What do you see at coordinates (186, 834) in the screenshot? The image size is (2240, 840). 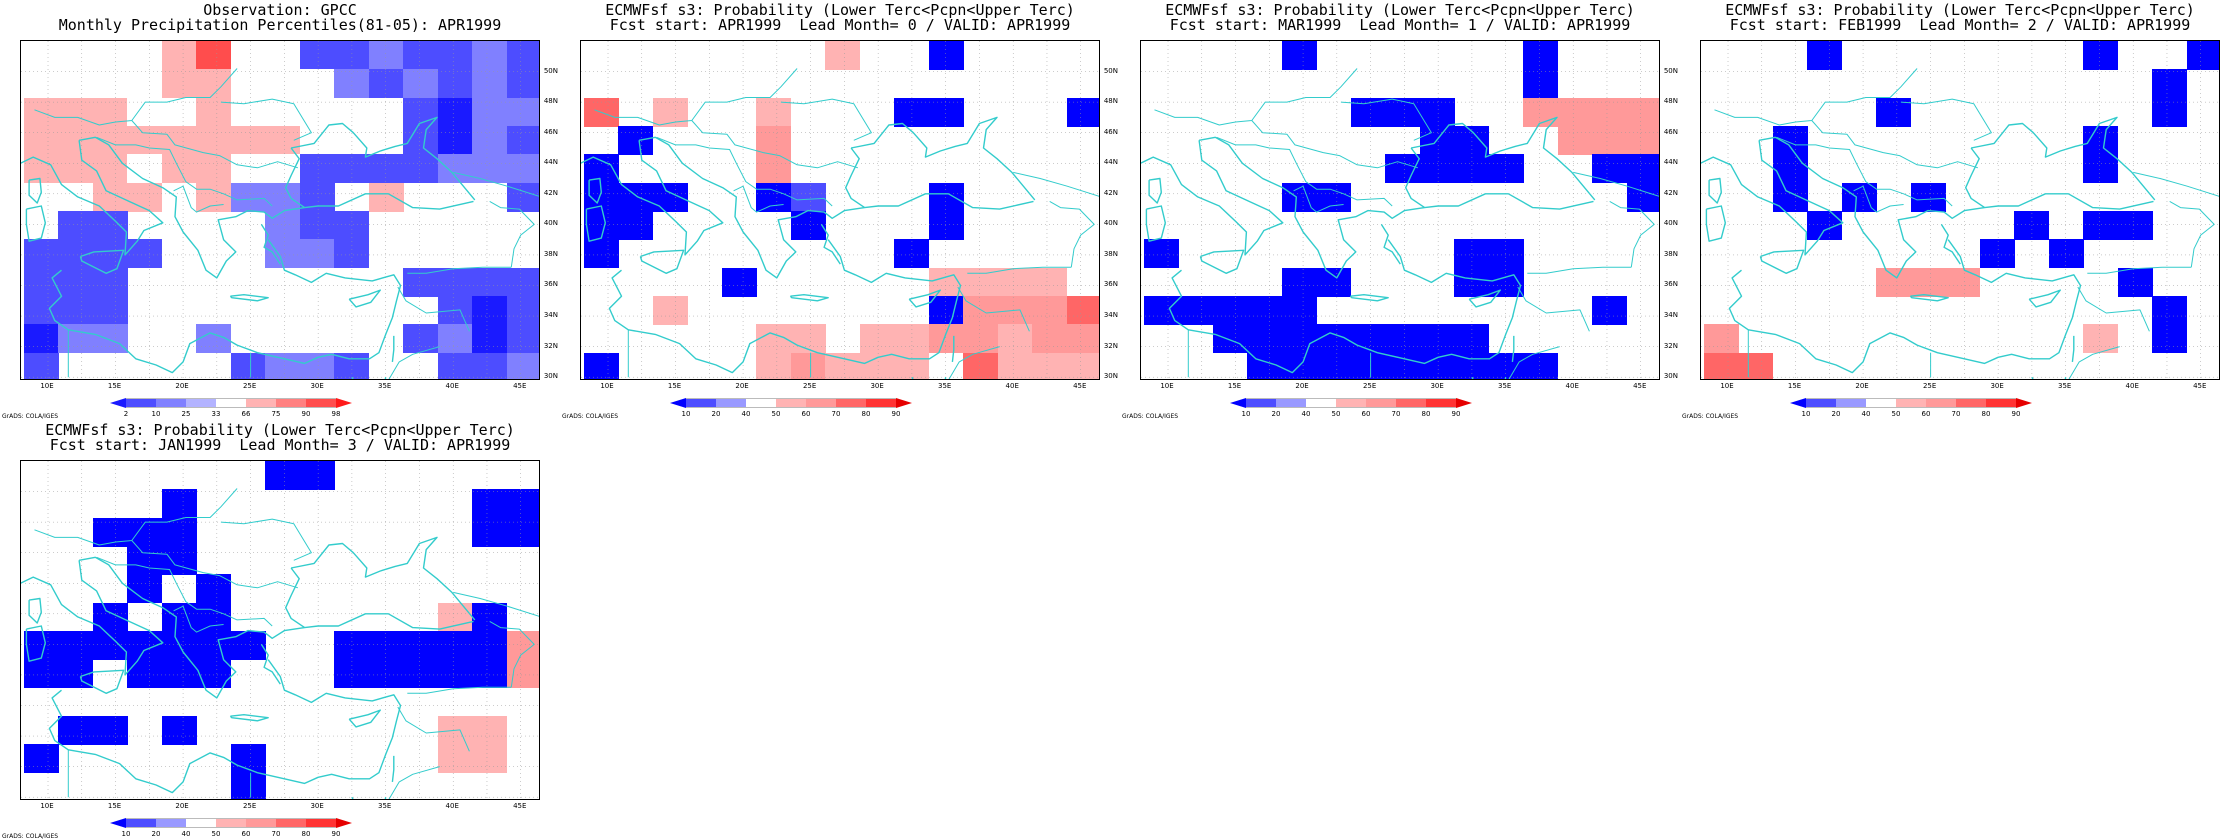 I see `colorbar-label: 40` at bounding box center [186, 834].